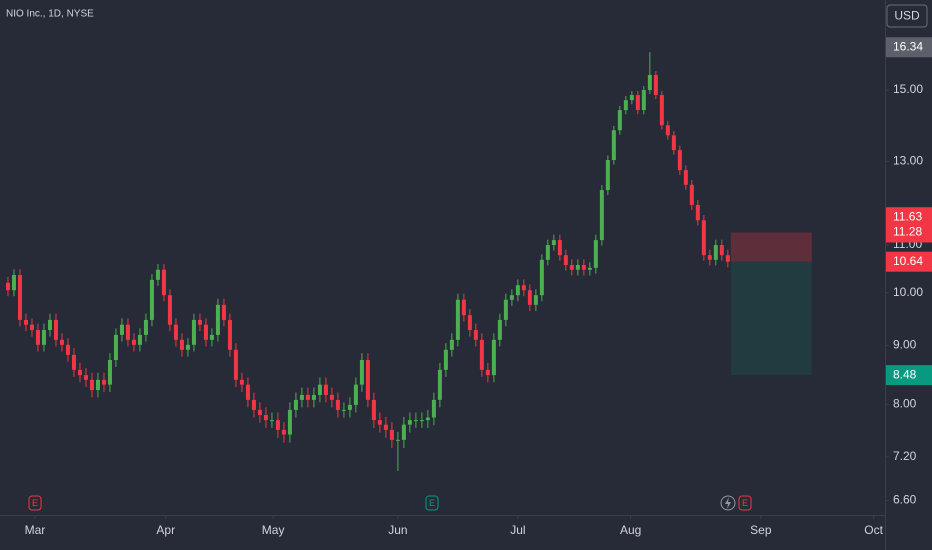 This screenshot has height=550, width=932. I want to click on lightning, so click(728, 503).